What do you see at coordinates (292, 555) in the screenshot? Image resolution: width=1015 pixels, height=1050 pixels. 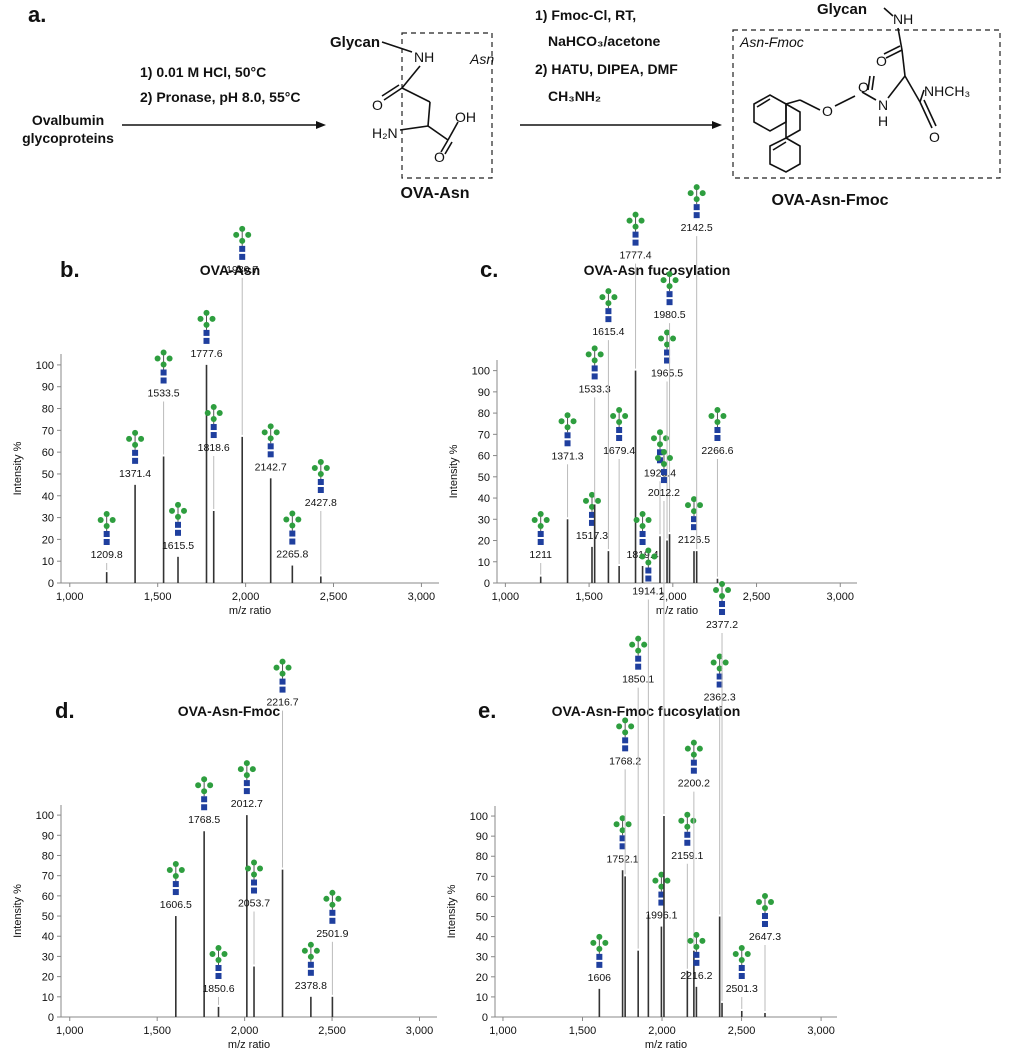 I see `peak-label: 2265.8` at bounding box center [292, 555].